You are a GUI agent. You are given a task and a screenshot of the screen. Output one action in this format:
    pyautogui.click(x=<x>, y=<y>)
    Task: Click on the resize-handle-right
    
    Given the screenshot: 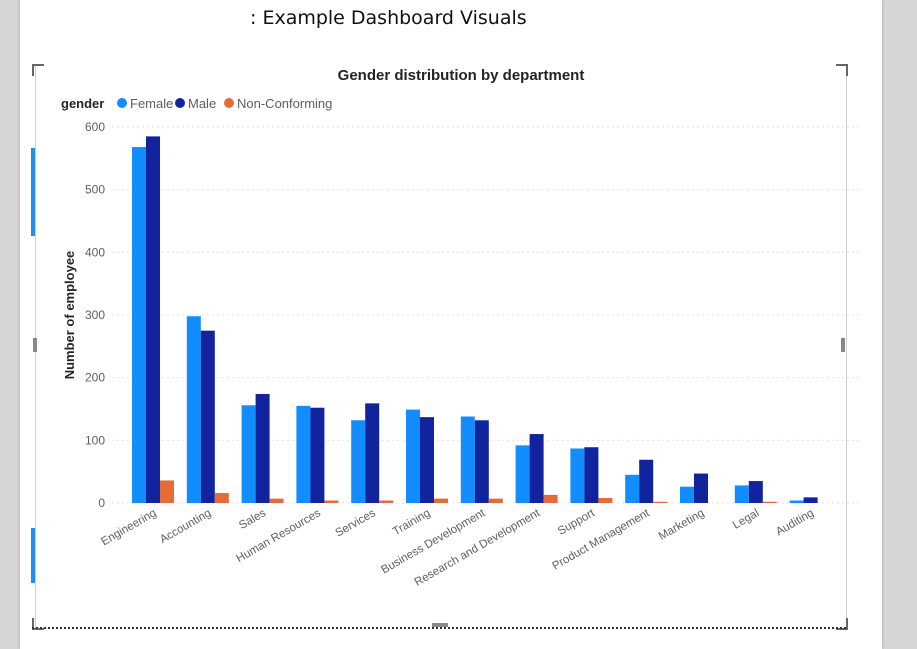 What is the action you would take?
    pyautogui.click(x=843, y=345)
    